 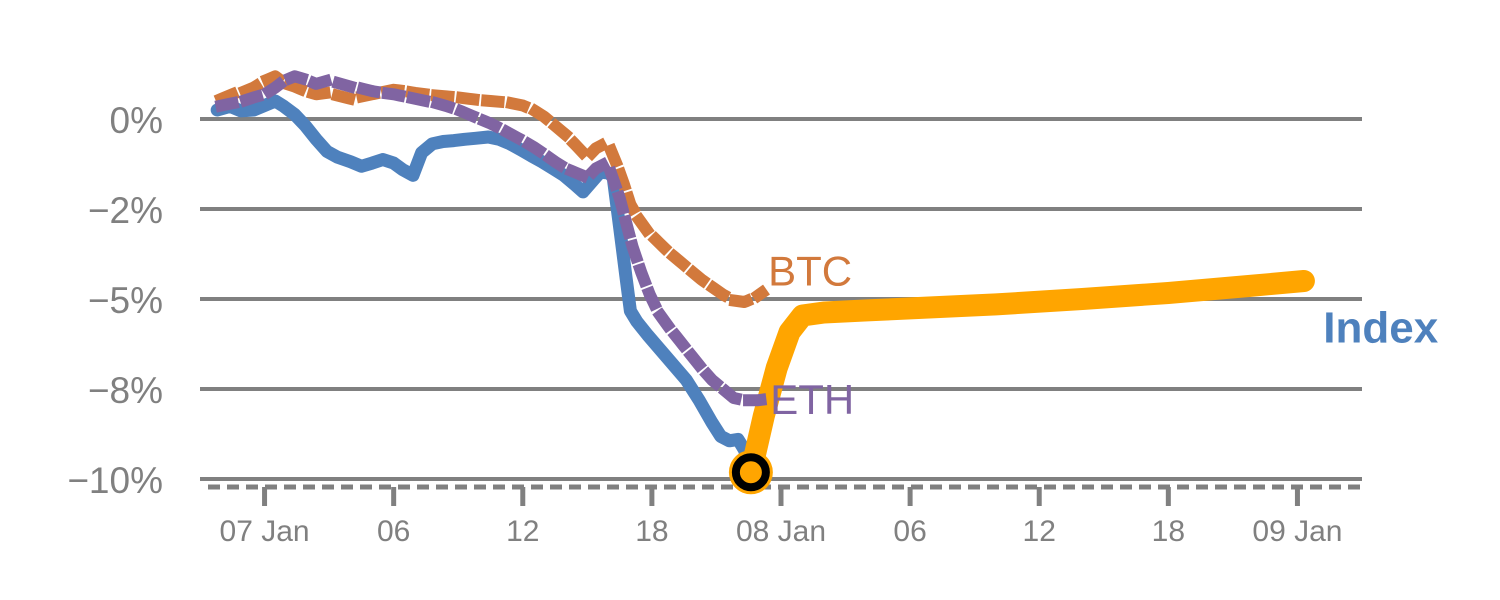 I want to click on x-tick-label-2: 12, so click(x=522, y=531).